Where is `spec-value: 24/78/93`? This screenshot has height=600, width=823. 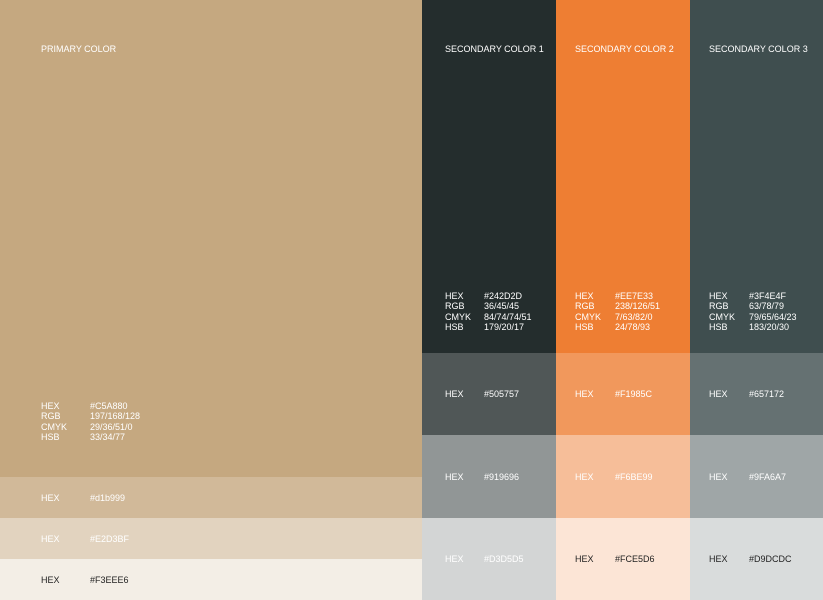 spec-value: 24/78/93 is located at coordinates (633, 326).